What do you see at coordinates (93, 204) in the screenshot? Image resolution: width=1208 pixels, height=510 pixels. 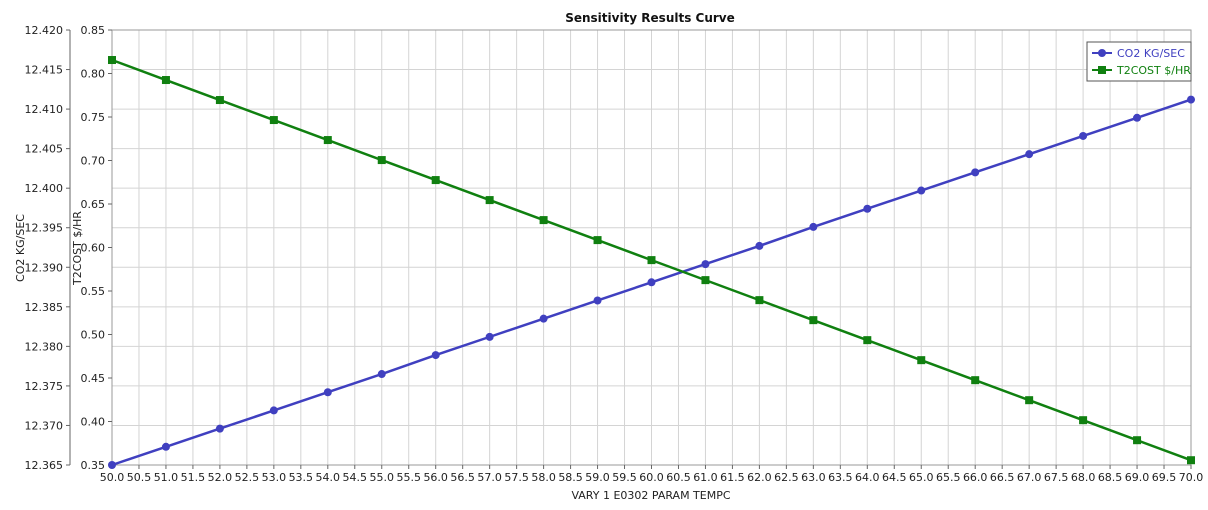 I see `t2cost-tick-label: 0.65` at bounding box center [93, 204].